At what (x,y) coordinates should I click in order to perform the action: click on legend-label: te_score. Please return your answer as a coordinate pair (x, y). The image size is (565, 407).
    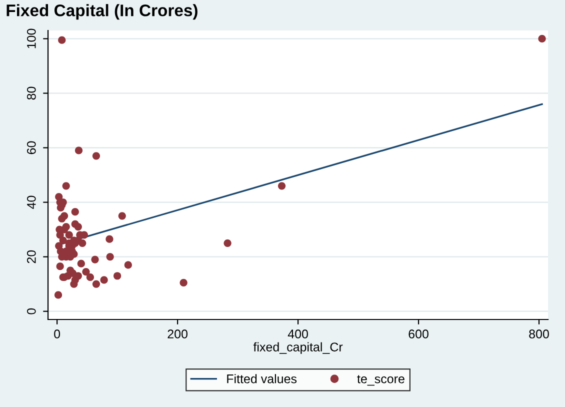
    Looking at the image, I should click on (380, 380).